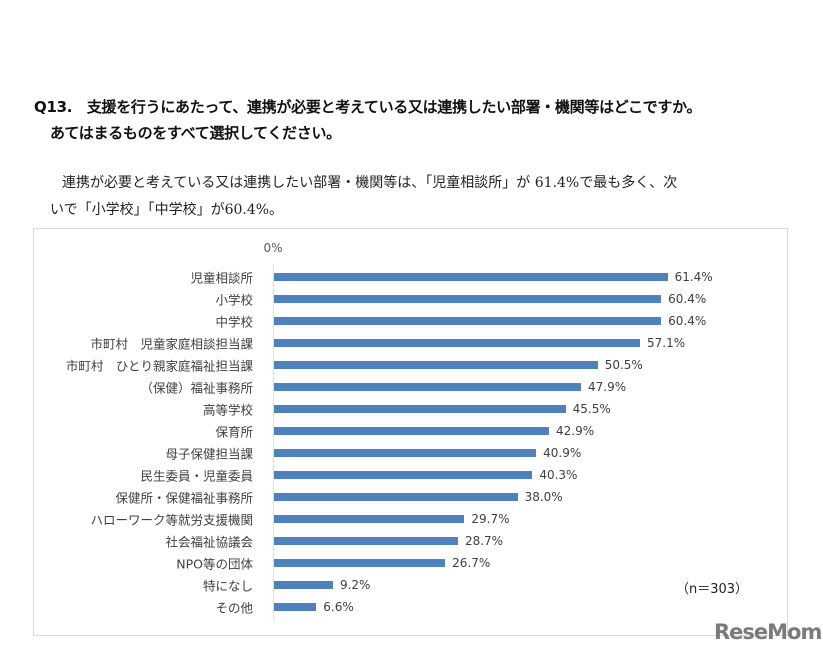 The width and height of the screenshot is (823, 655). What do you see at coordinates (196, 388) in the screenshot?
I see `category-label: （保健）福祉事務所` at bounding box center [196, 388].